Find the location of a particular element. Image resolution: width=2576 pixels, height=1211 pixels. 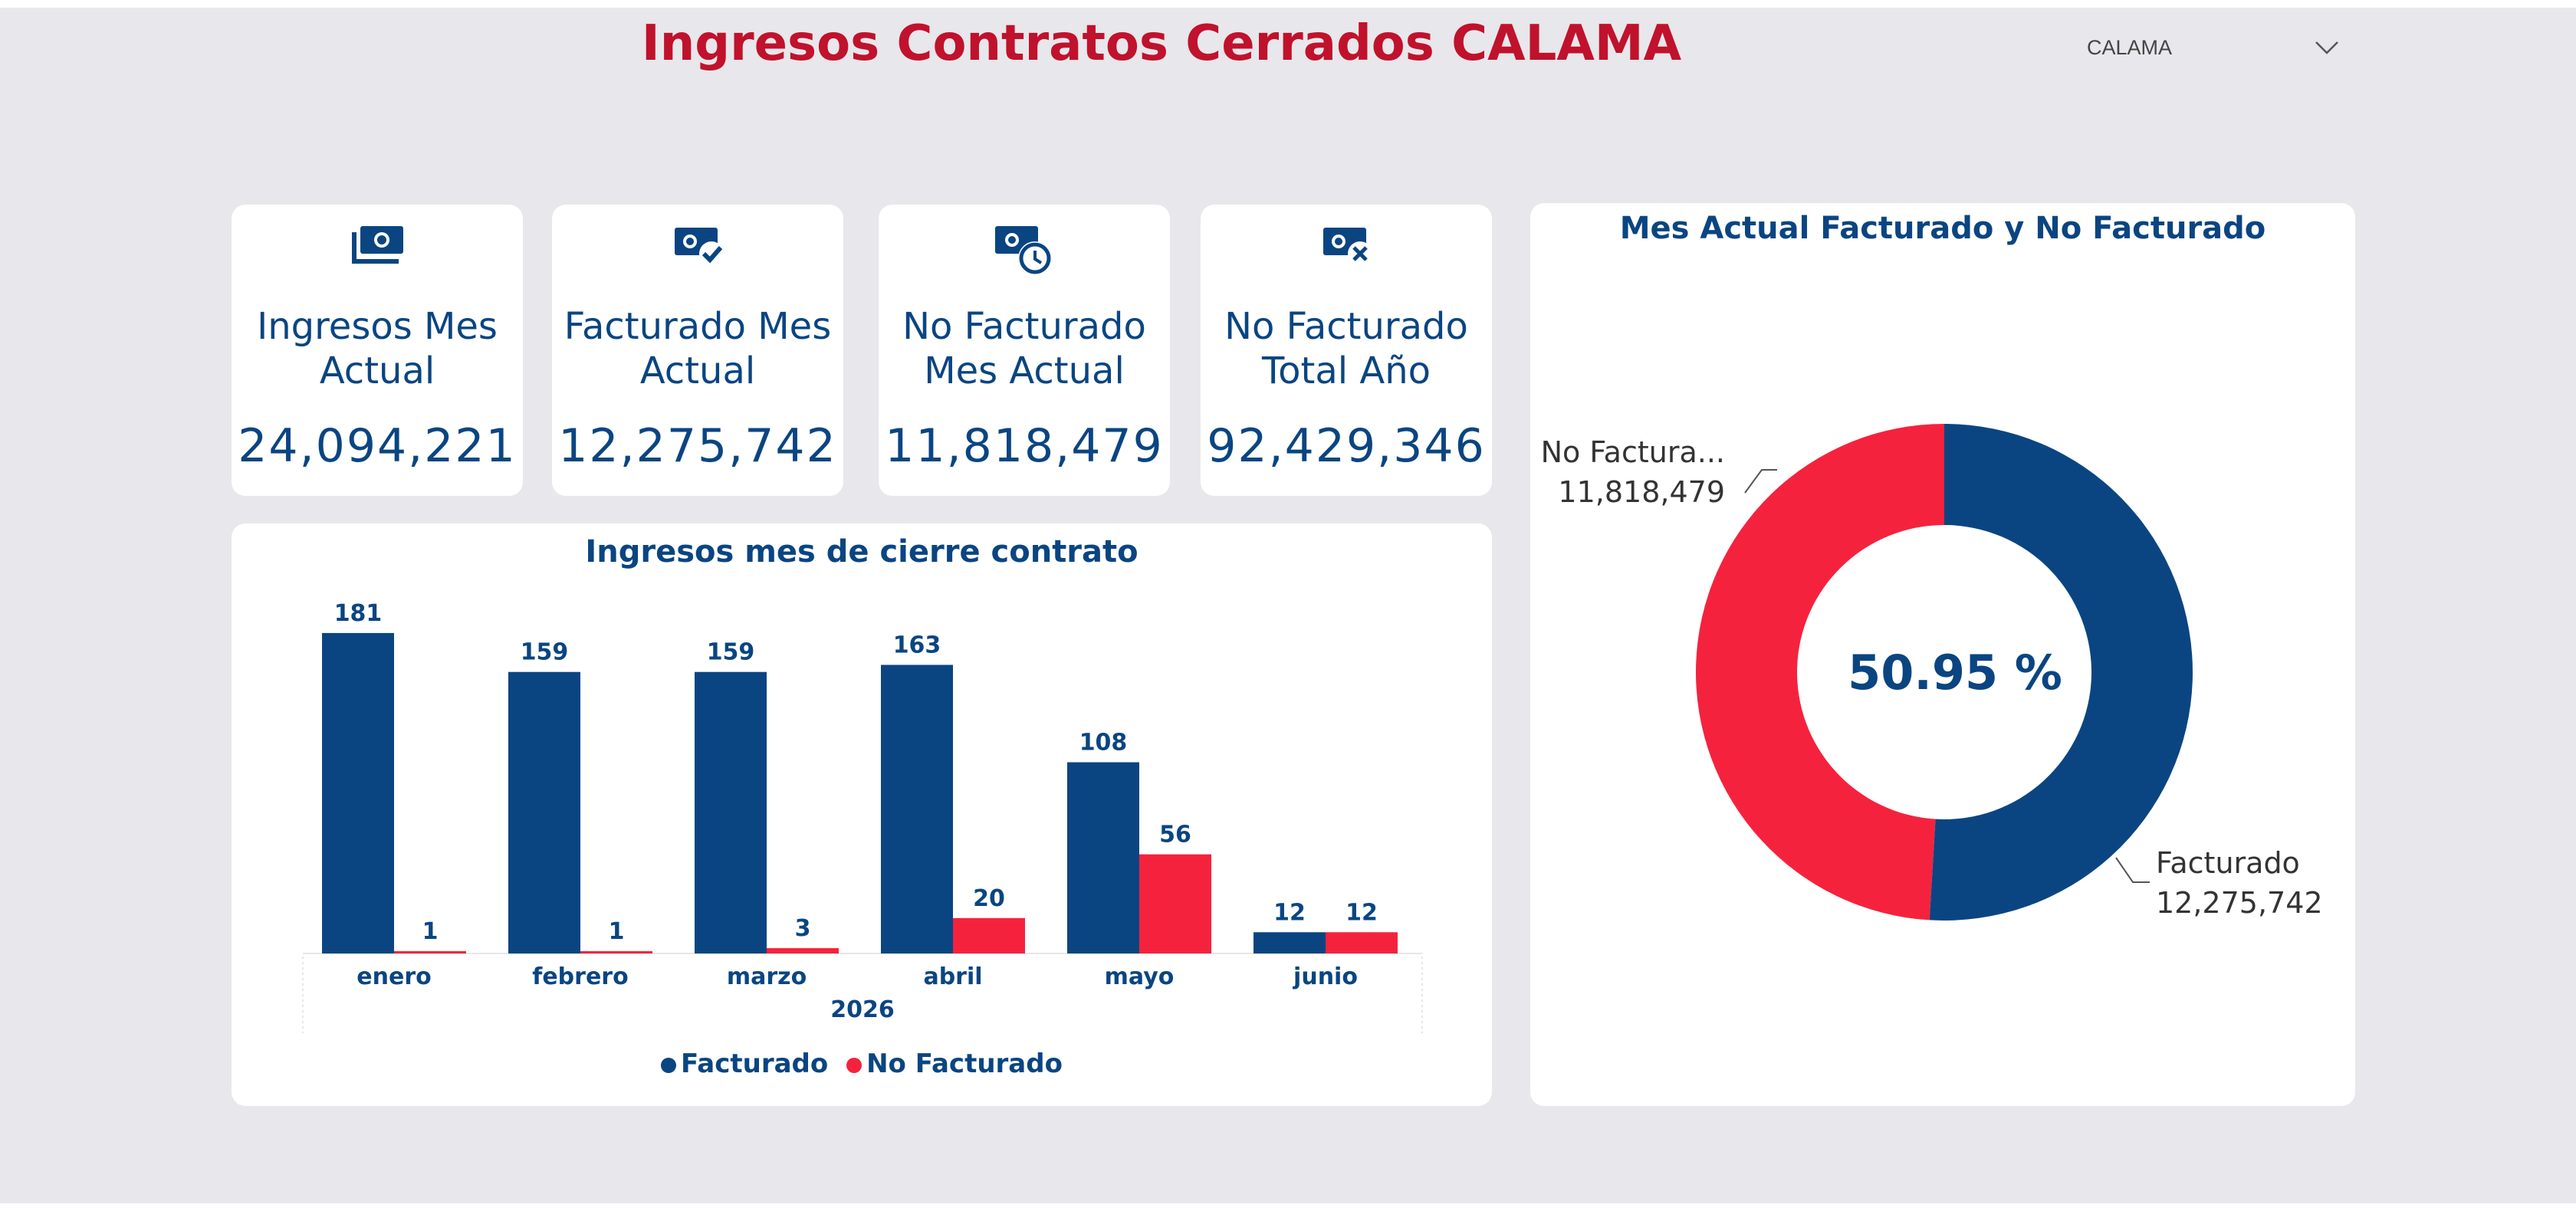

donut-label-no-facturado-value: 11,818,479 is located at coordinates (1641, 492).